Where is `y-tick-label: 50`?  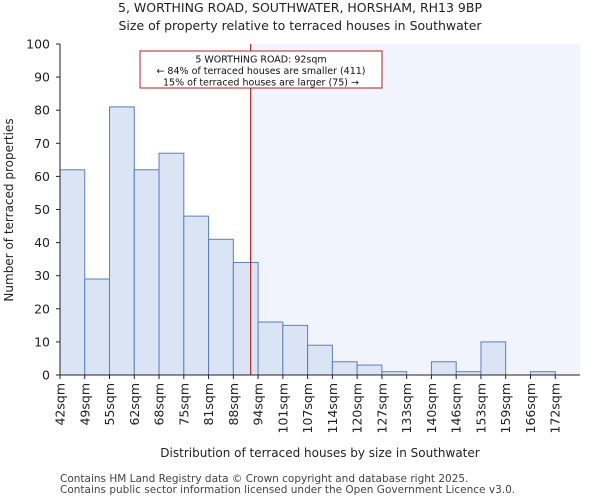 y-tick-label: 50 is located at coordinates (42, 209).